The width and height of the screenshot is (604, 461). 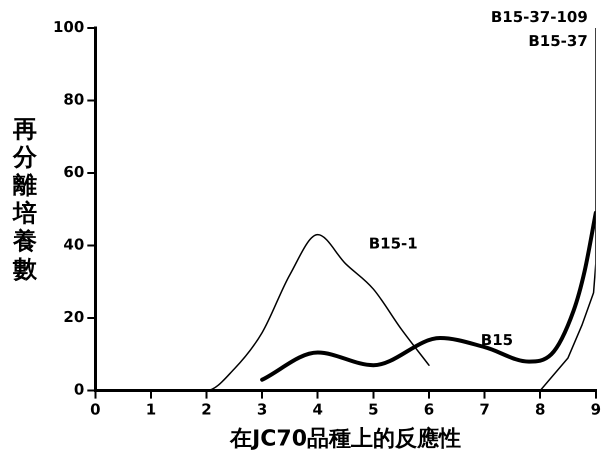 What do you see at coordinates (262, 409) in the screenshot?
I see `x-tick-label: 3` at bounding box center [262, 409].